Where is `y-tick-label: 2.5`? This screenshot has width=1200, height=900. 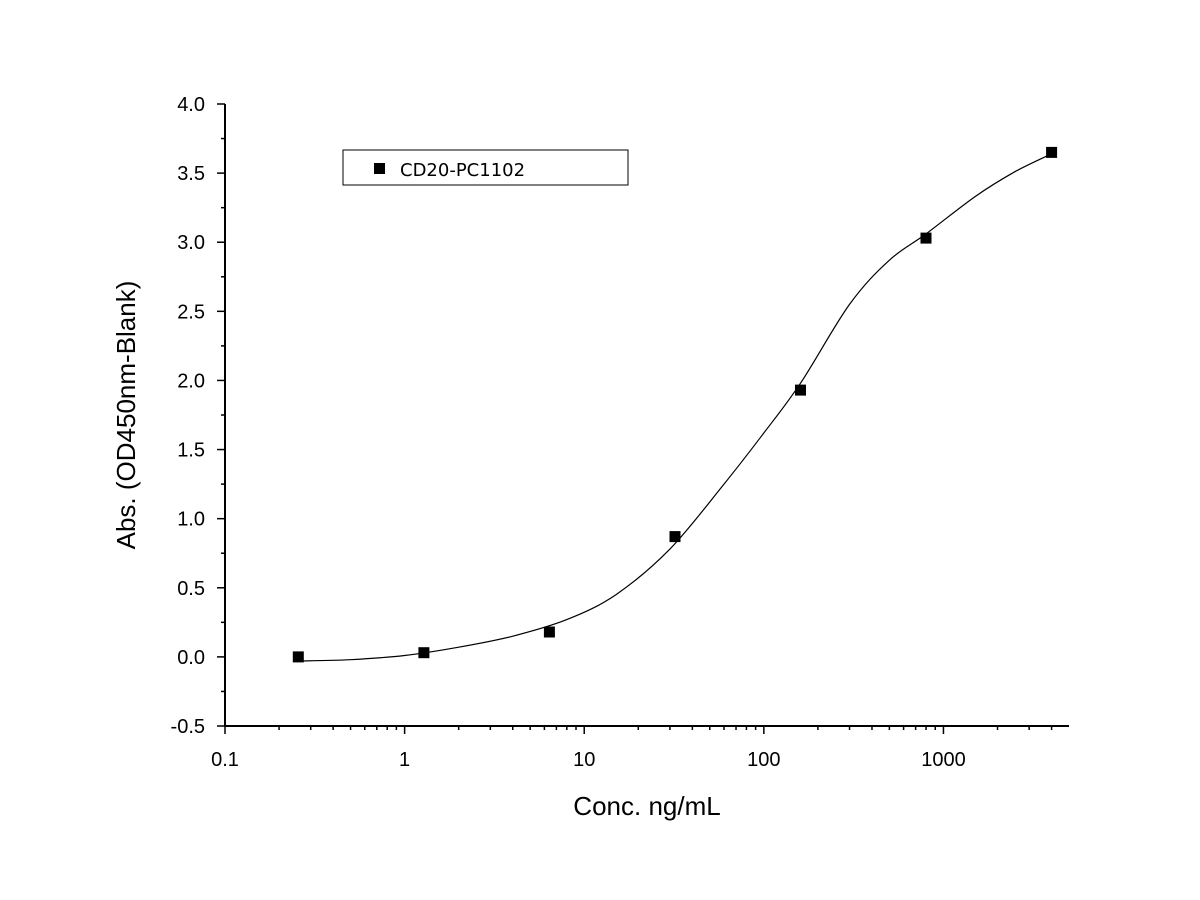 y-tick-label: 2.5 is located at coordinates (191, 312).